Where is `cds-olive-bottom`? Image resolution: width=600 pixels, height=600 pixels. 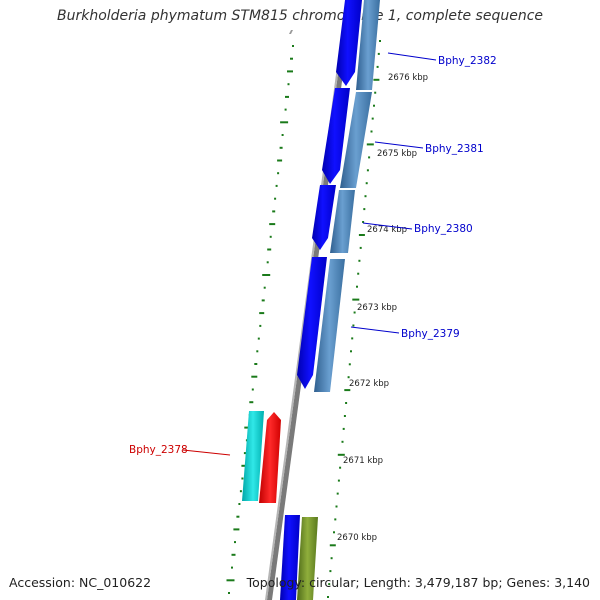
cds-olive-bottom is located at coordinates (307, 558).